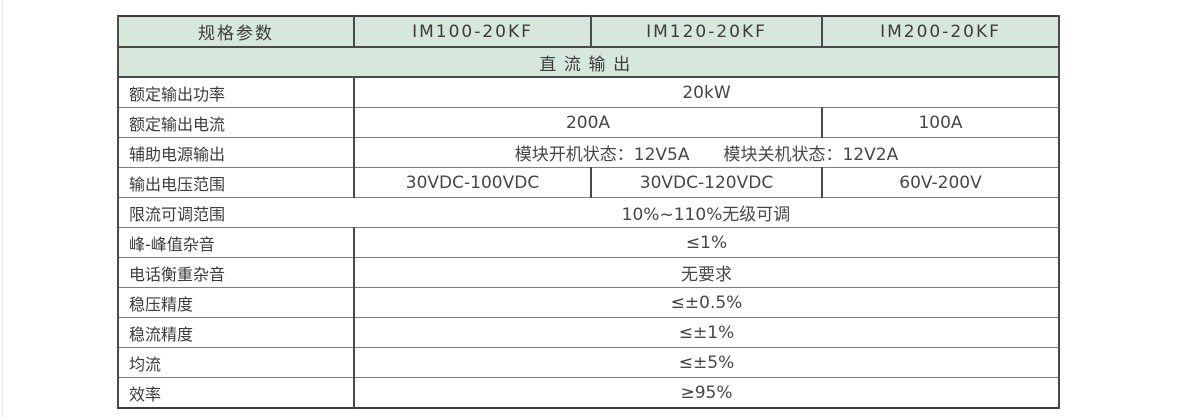 The width and height of the screenshot is (1201, 418). What do you see at coordinates (472, 31) in the screenshot?
I see `col-header-im100-20kf: IM100-20KF` at bounding box center [472, 31].